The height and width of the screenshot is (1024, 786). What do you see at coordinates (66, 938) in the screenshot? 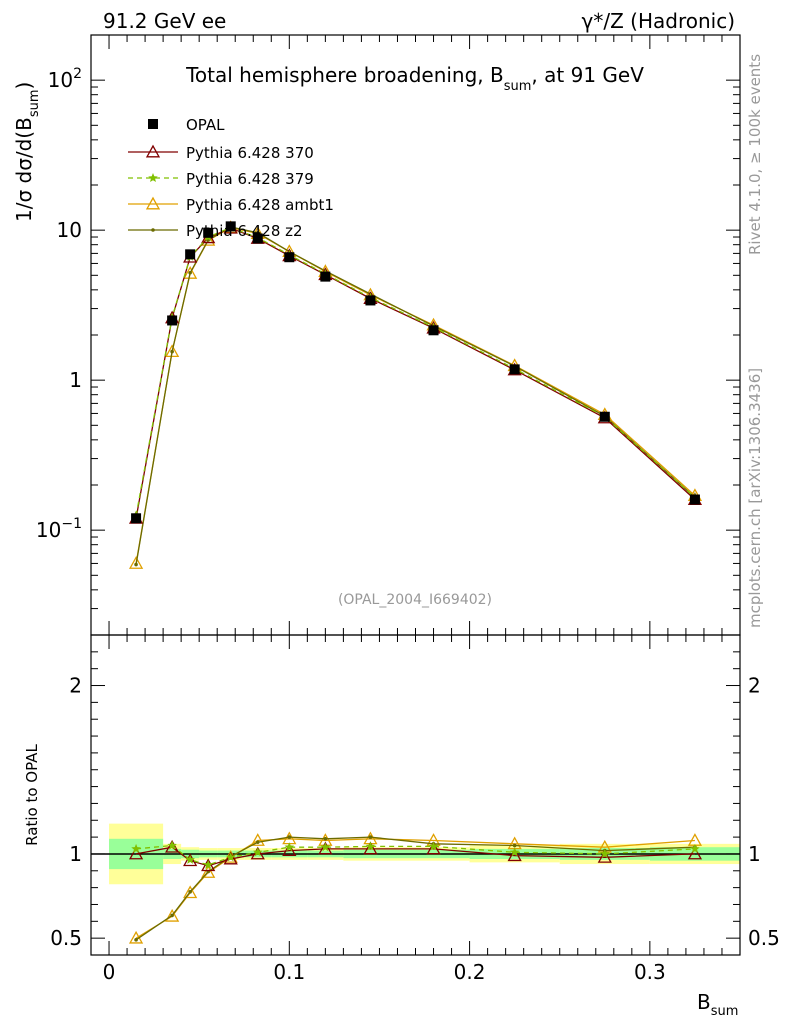
I see `ratio-tick-label-left: 0.5` at bounding box center [66, 938].